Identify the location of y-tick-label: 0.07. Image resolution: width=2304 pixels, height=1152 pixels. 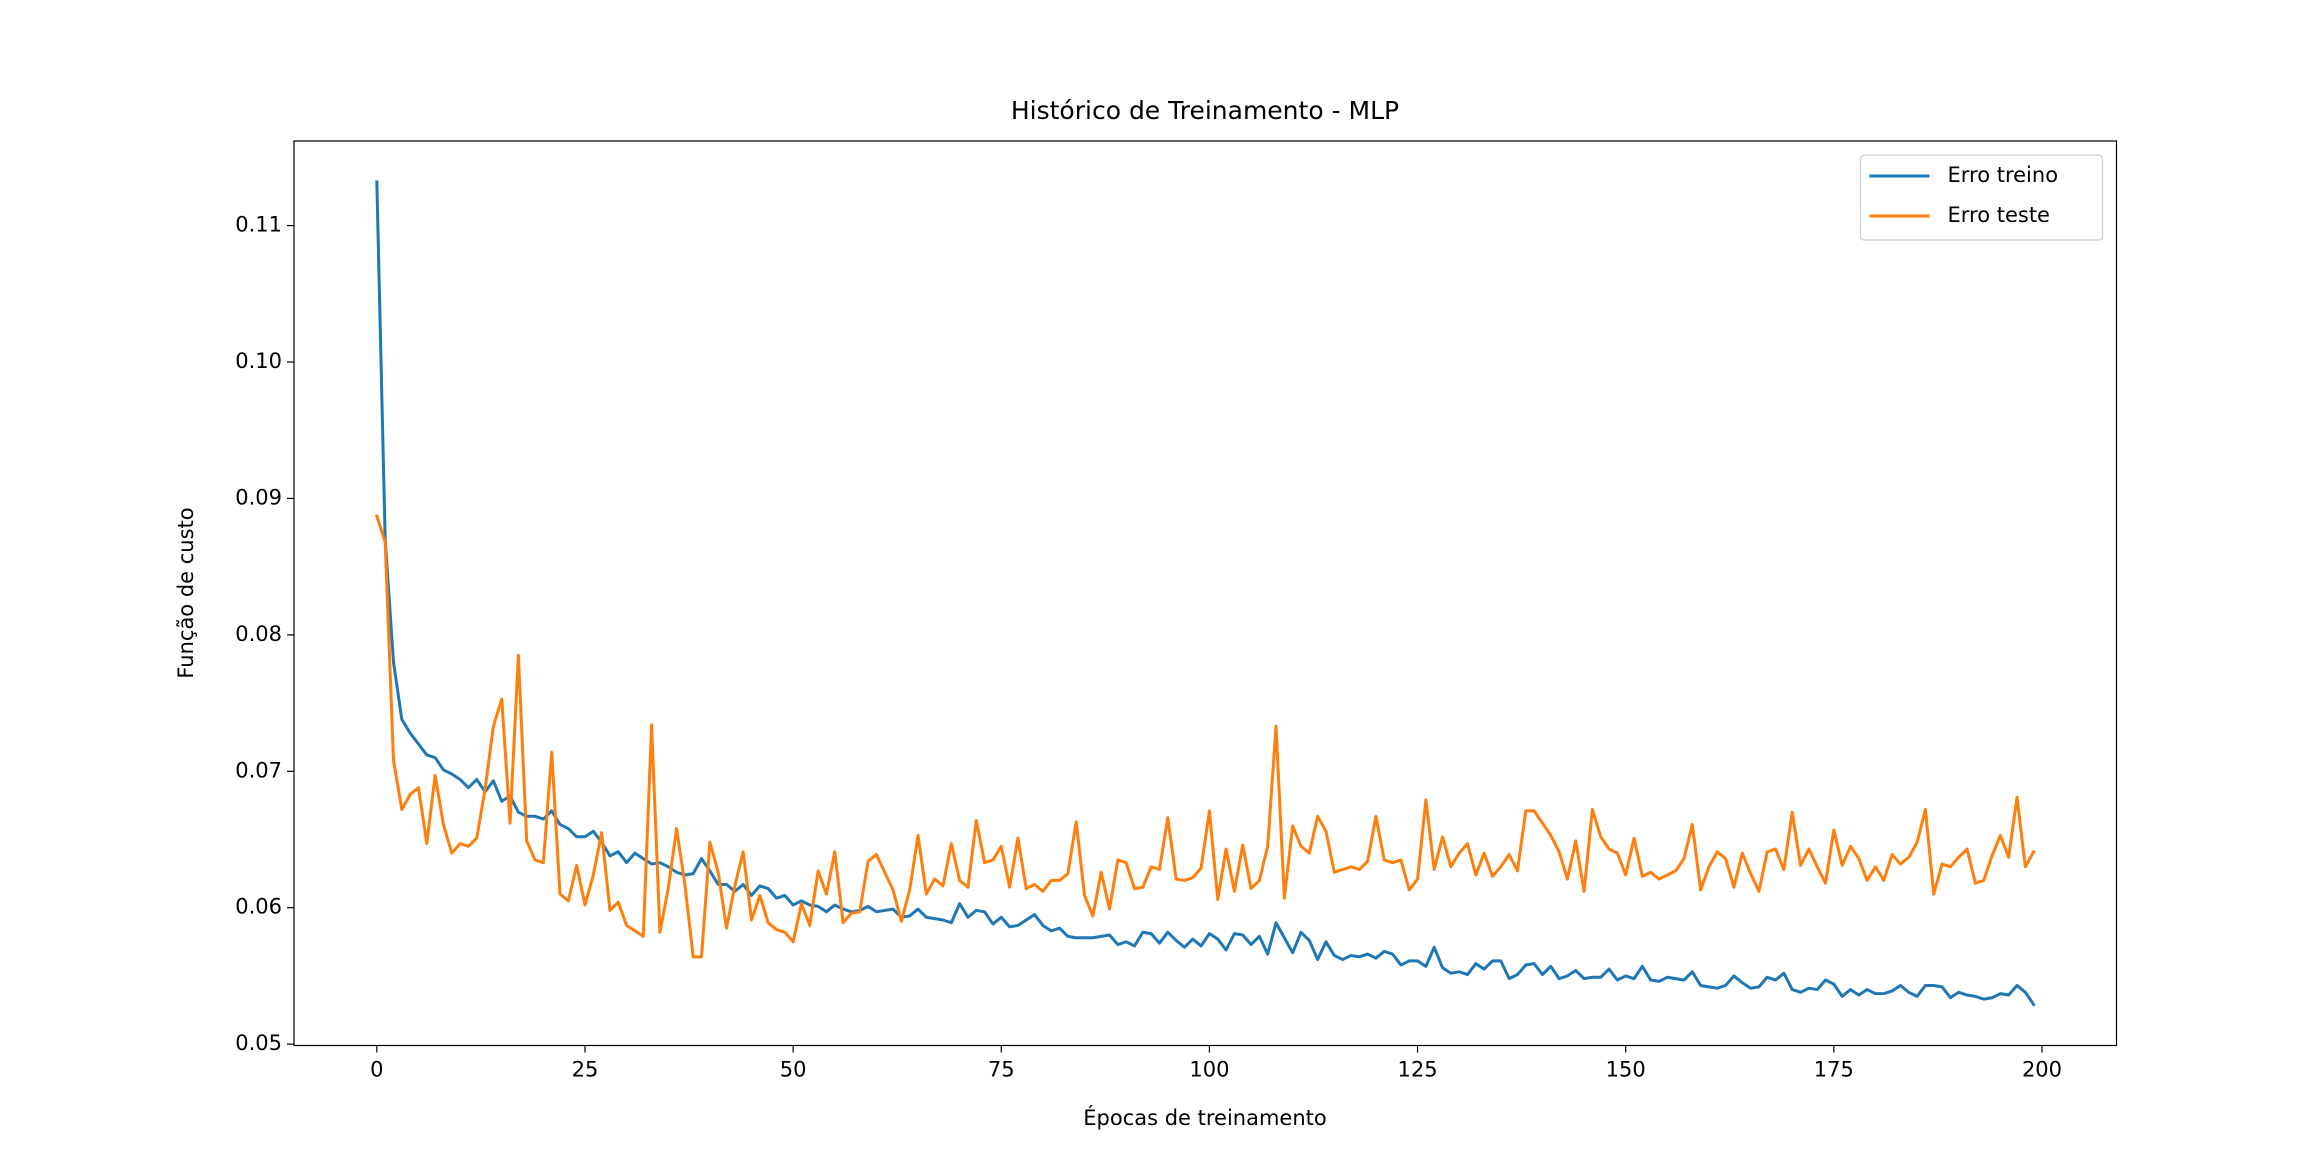
(258, 770).